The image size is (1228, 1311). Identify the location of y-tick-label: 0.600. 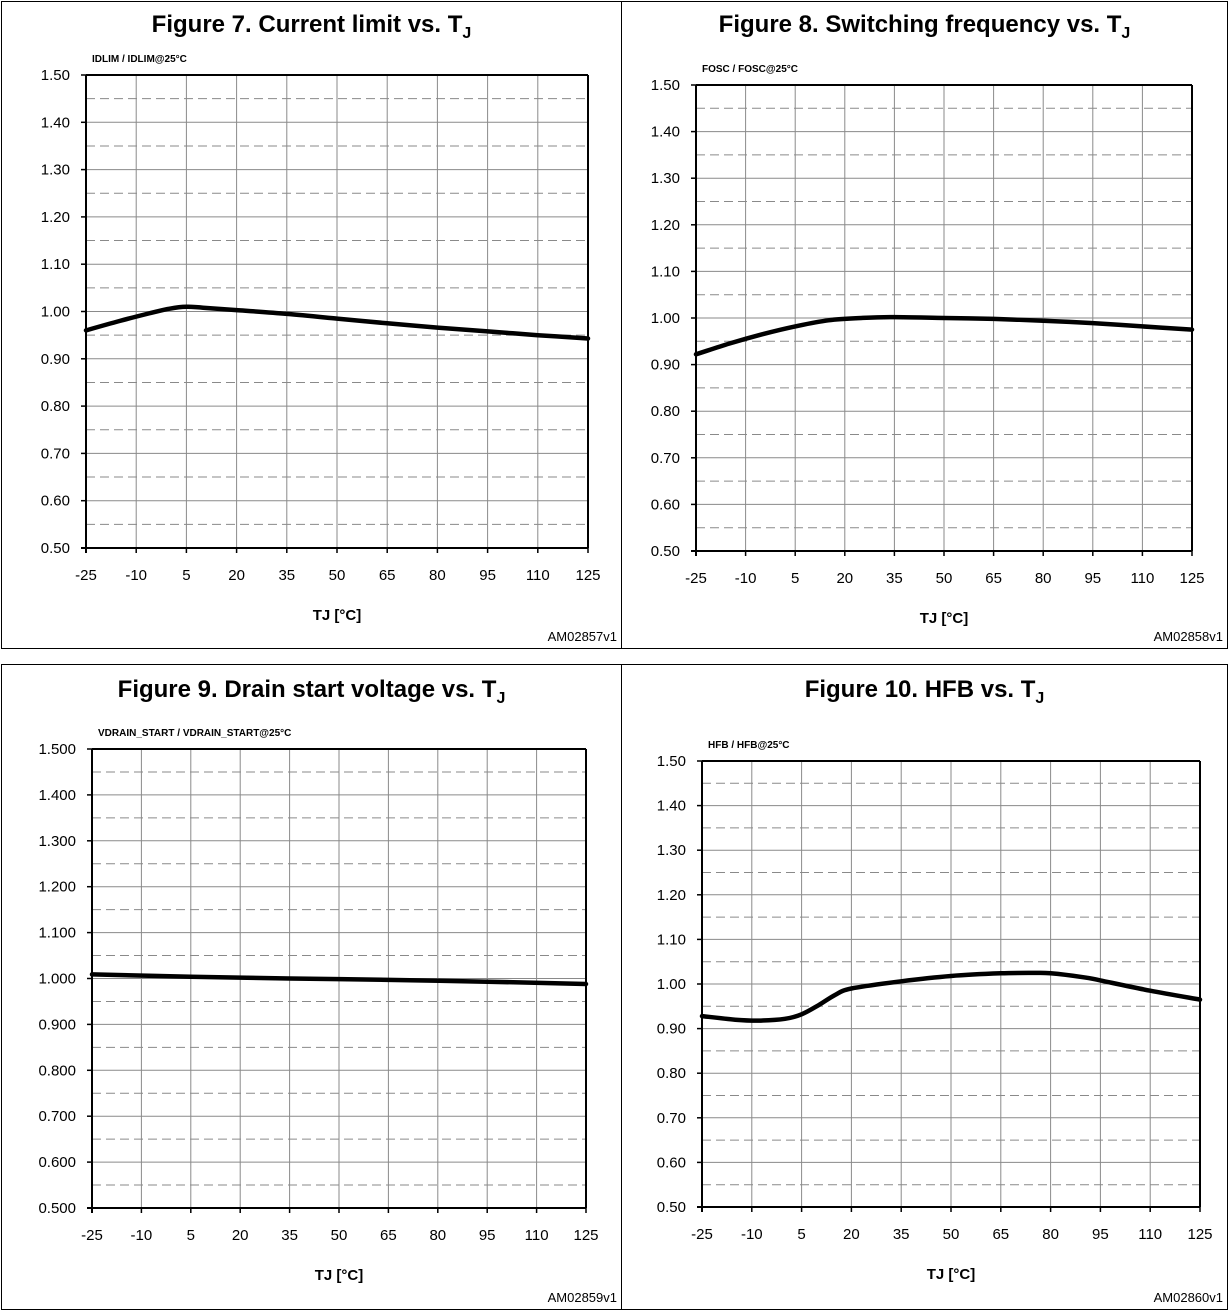
(57, 1162).